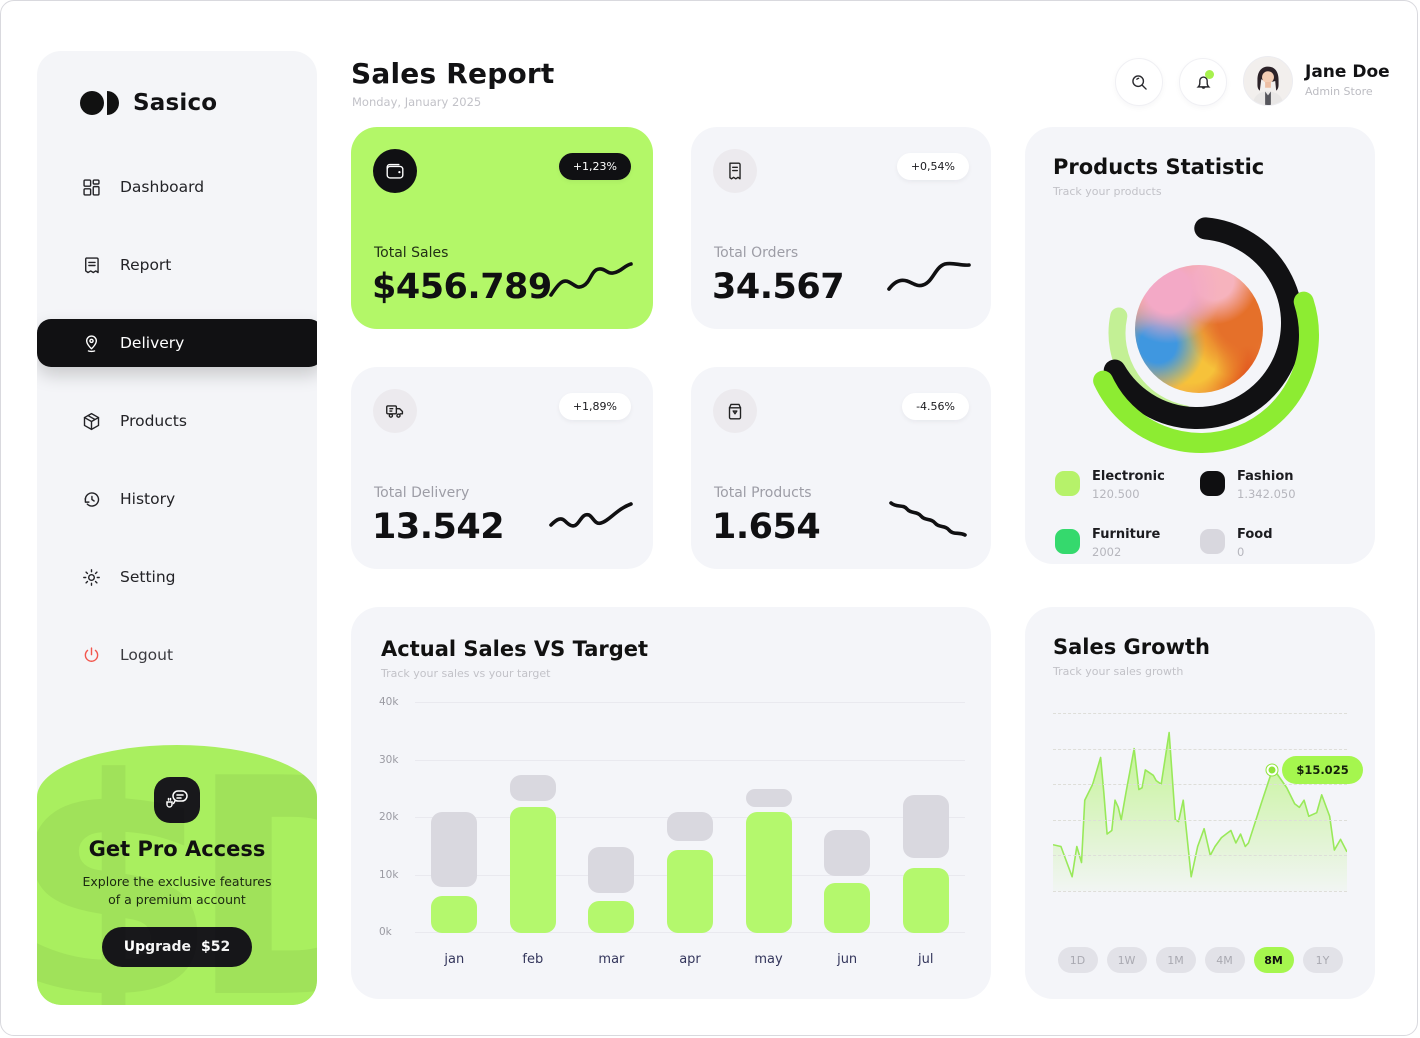 This screenshot has height=1038, width=1420. Describe the element at coordinates (91, 421) in the screenshot. I see `products-box-icon` at that location.